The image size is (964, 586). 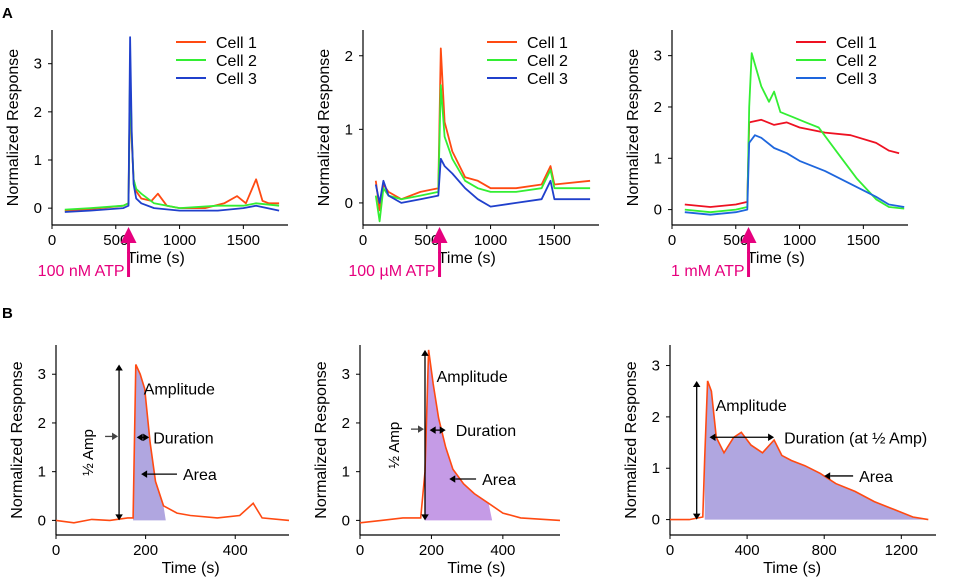 What do you see at coordinates (398, 253) in the screenshot?
I see `stimulus-marker: 100 µM ATP` at bounding box center [398, 253].